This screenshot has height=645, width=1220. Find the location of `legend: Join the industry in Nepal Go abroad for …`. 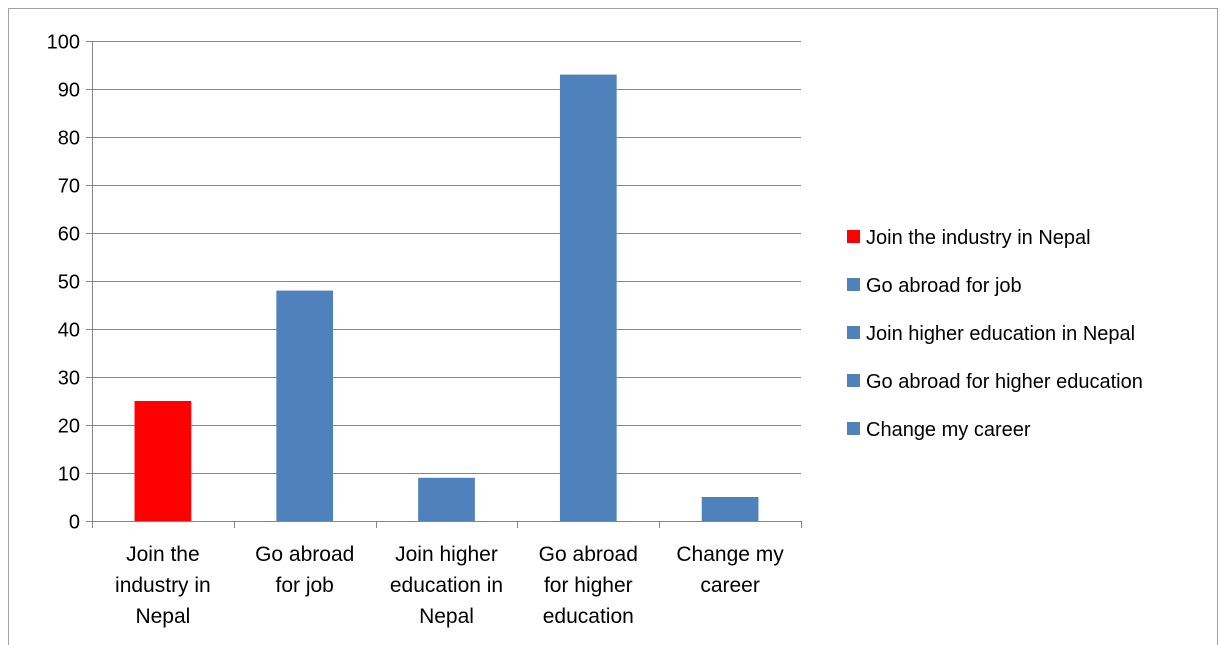

legend: Join the industry in Nepal Go abroad for … is located at coordinates (995, 334).